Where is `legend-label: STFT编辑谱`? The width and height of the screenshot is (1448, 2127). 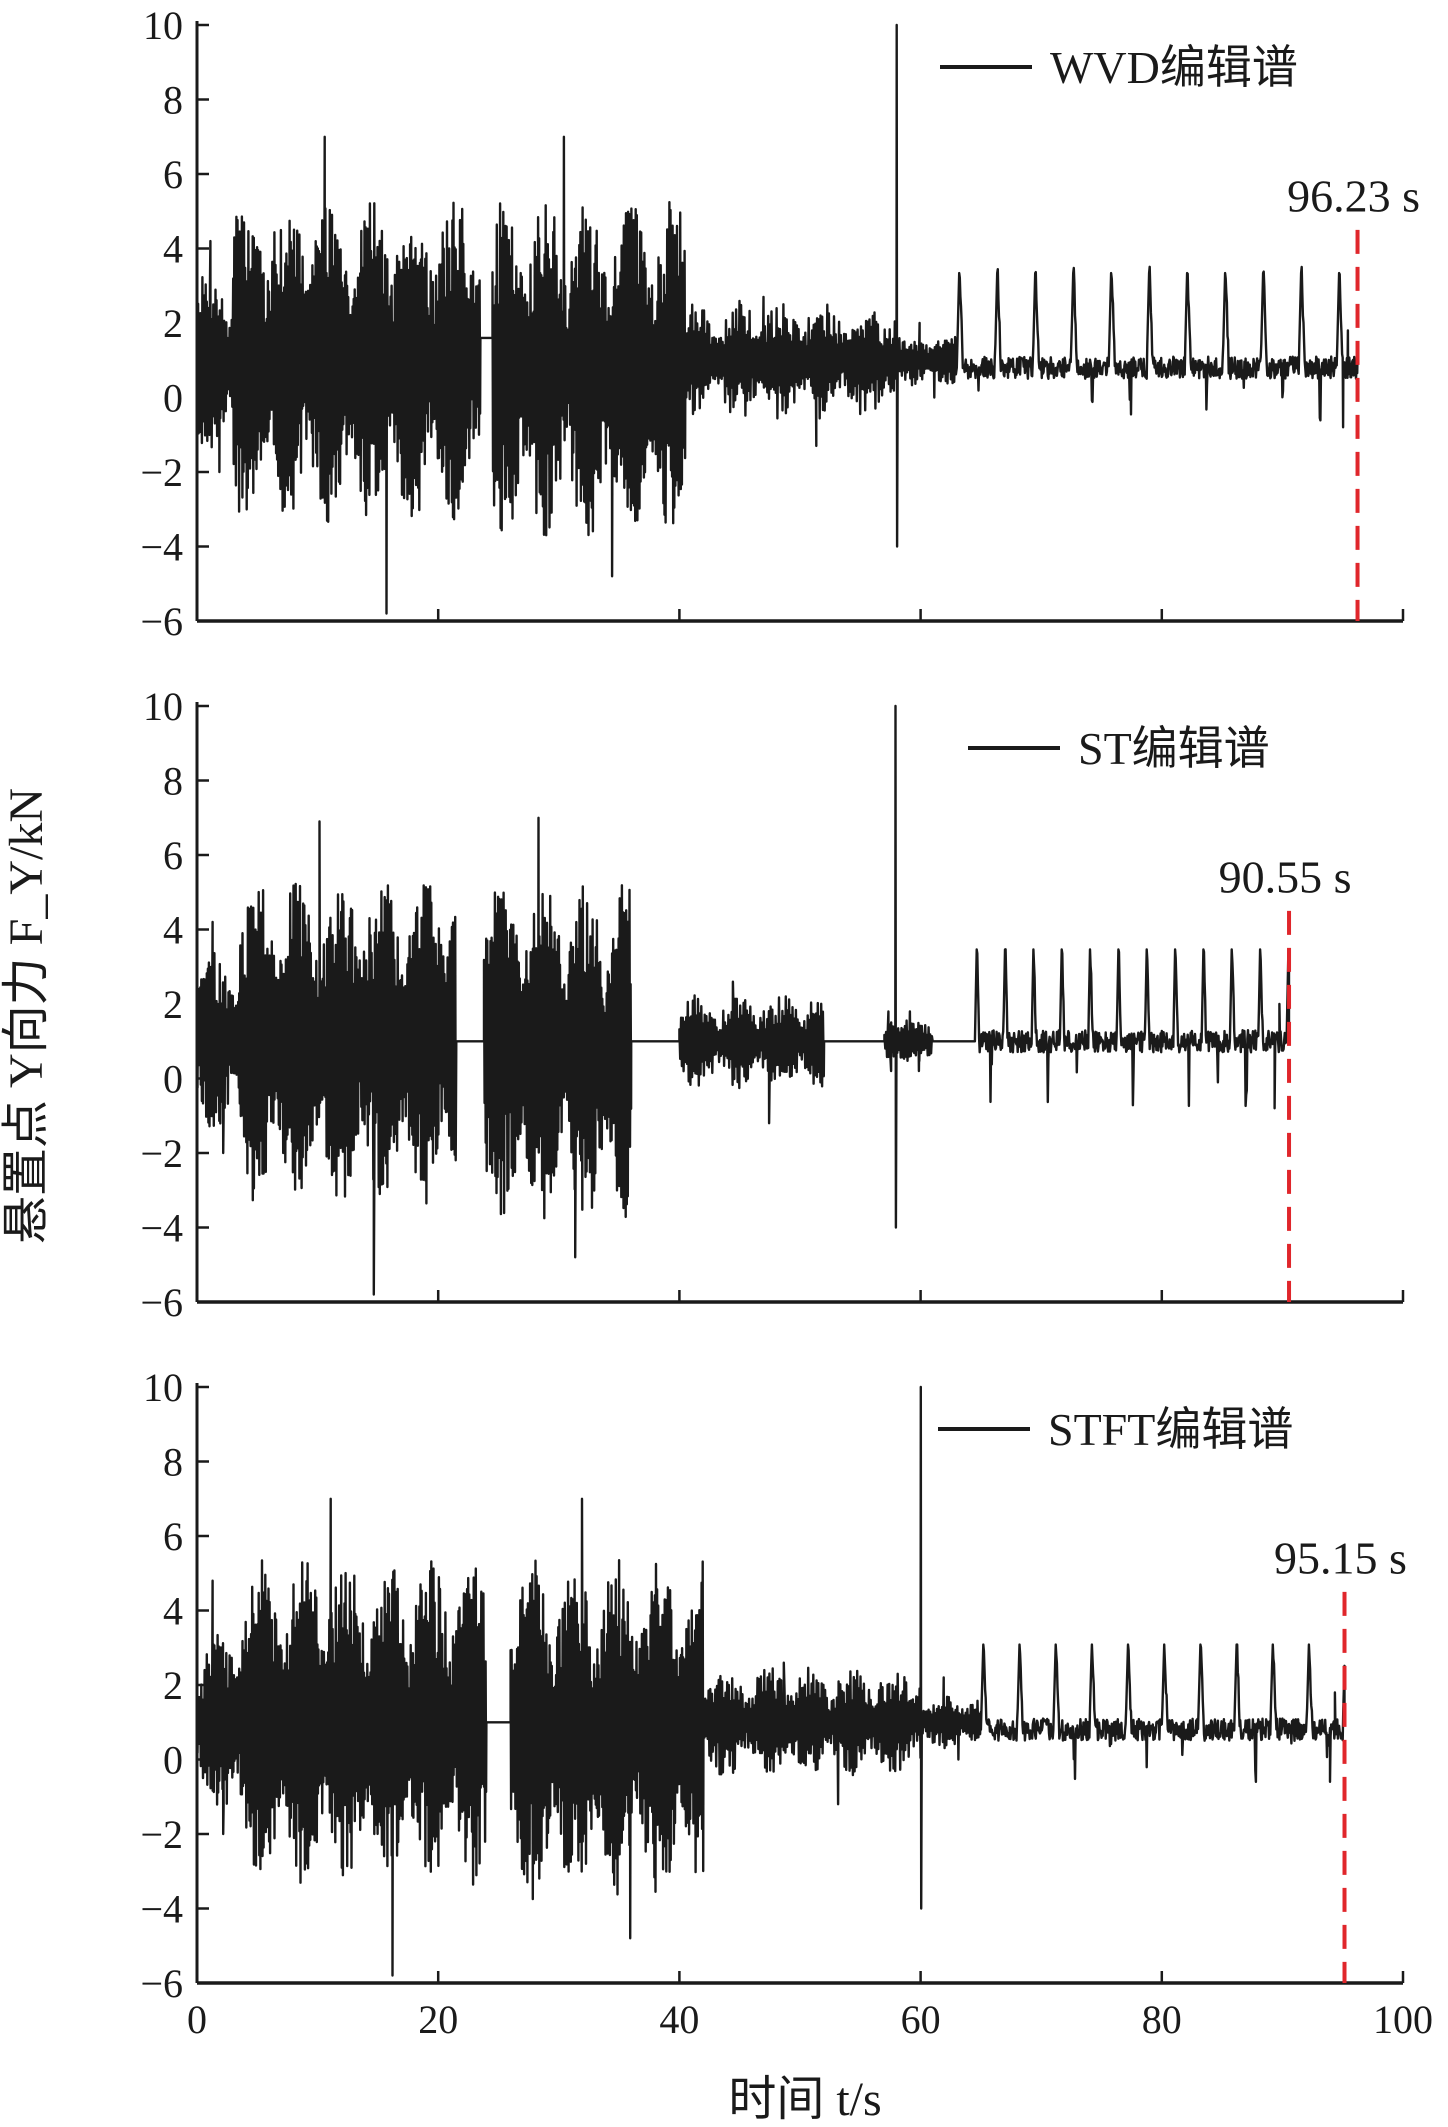 legend-label: STFT编辑谱 is located at coordinates (1170, 1429).